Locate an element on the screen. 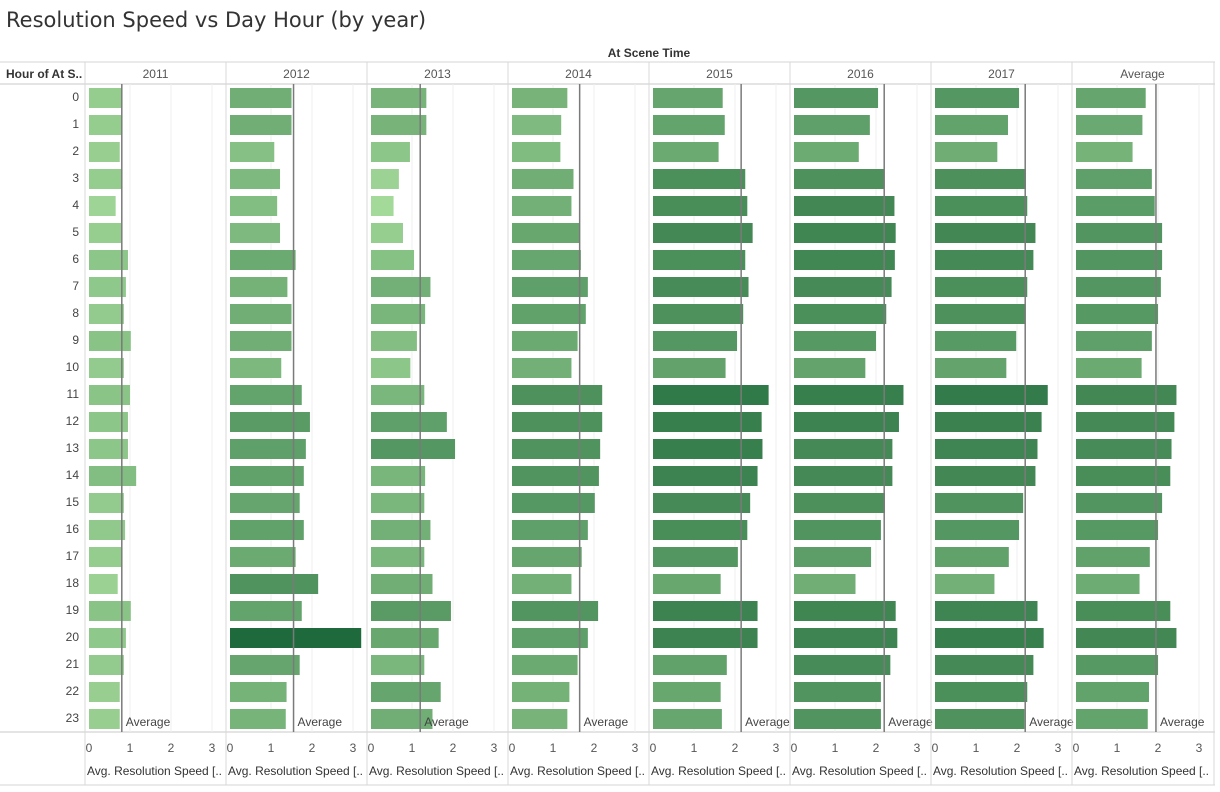 Image resolution: width=1220 pixels, height=792 pixels. pane-header-year: 2013 is located at coordinates (437, 74).